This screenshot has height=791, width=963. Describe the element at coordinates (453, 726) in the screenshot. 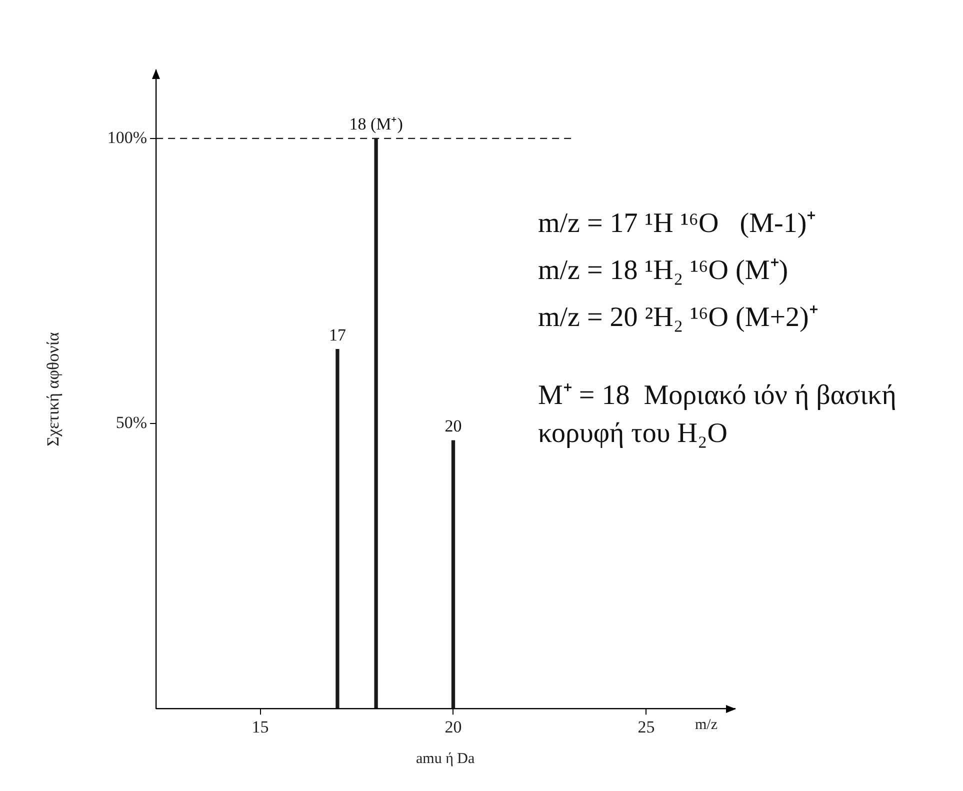

I see `x-tick-label: 20` at that location.